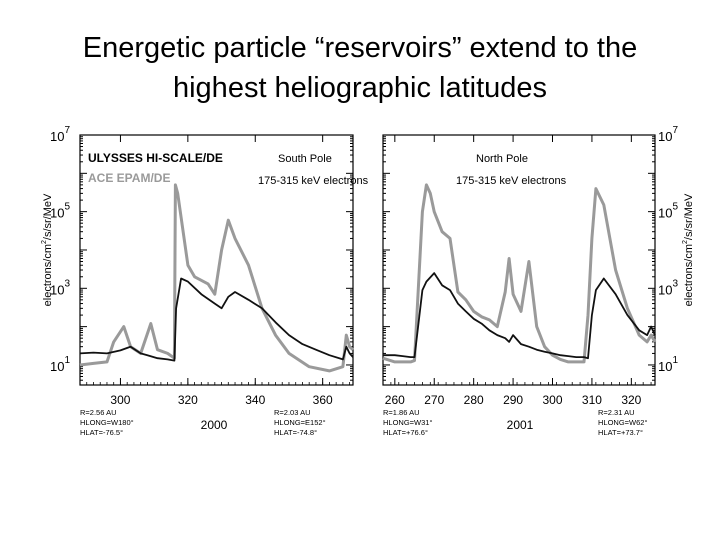 The image size is (720, 540). Describe the element at coordinates (323, 400) in the screenshot. I see `x-tick-label: 360` at that location.